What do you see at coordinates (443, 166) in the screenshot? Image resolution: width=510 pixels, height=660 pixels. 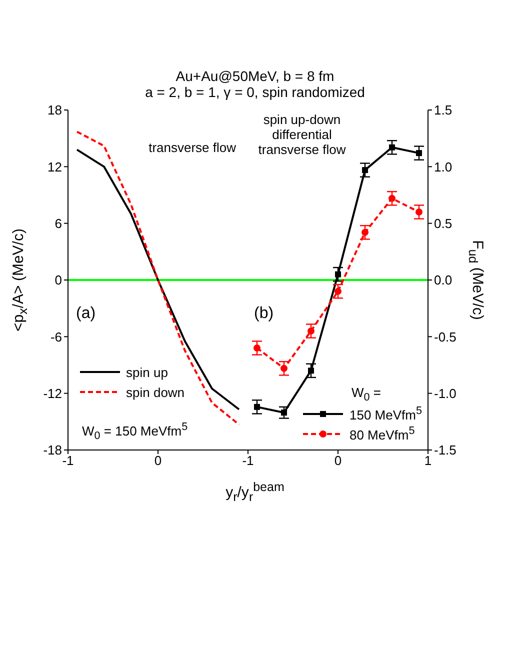 I see `y2-tick-label: 1.0` at bounding box center [443, 166].